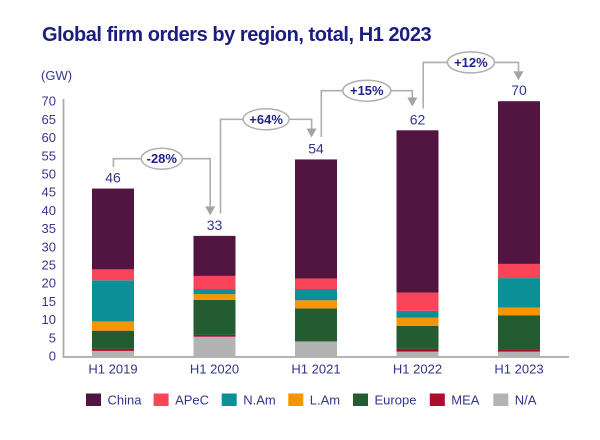  I want to click on svg-text: L.Am, so click(325, 400).